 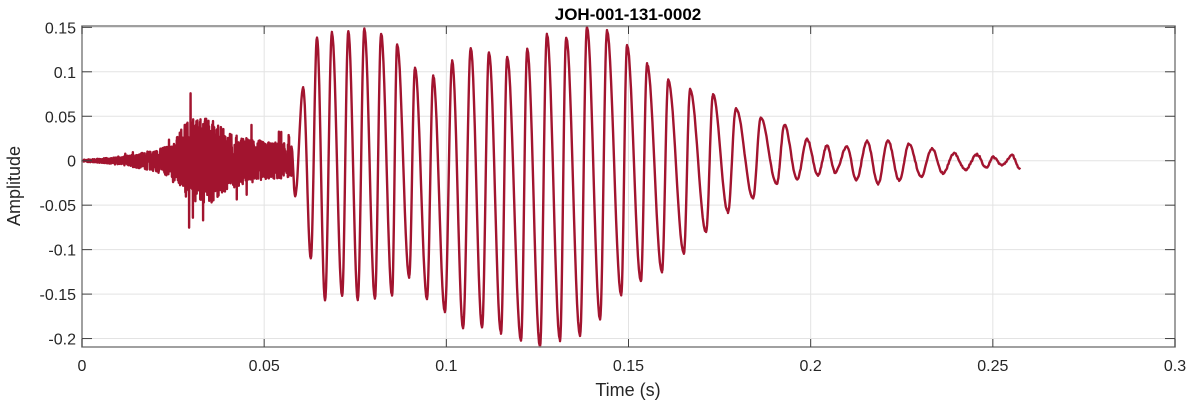 What do you see at coordinates (60, 117) in the screenshot?
I see `y-tick-label: 0.05` at bounding box center [60, 117].